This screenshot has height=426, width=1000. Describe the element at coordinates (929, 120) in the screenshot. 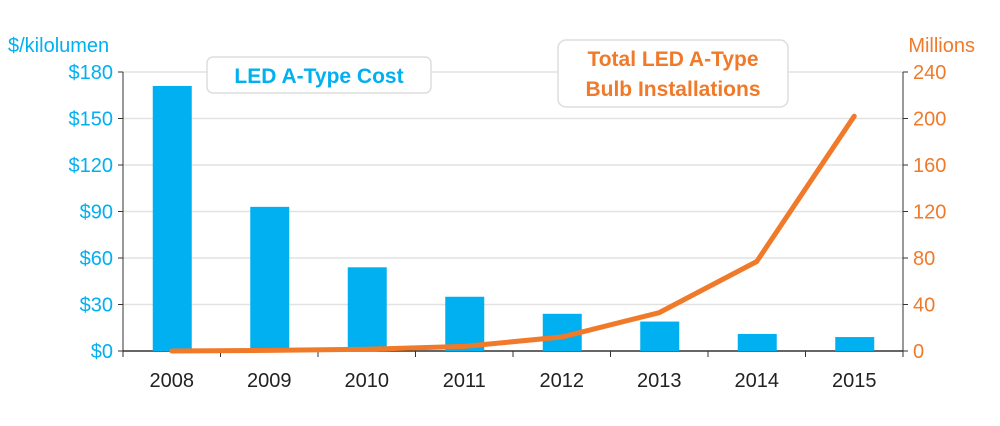

I see `right-tick-label: 200` at that location.